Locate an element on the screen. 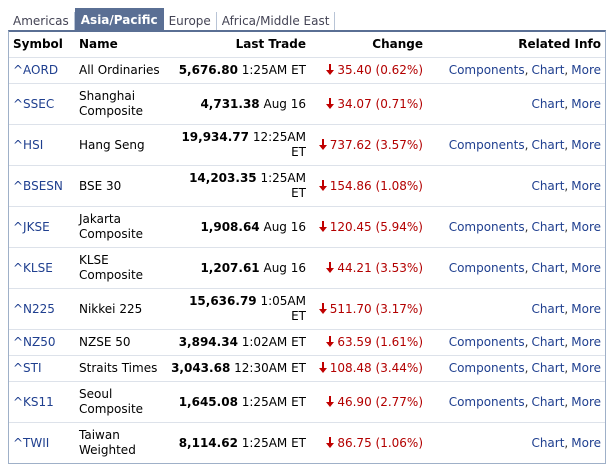  last-trade-cell: 4,731.38 Aug 16 is located at coordinates (238, 104).